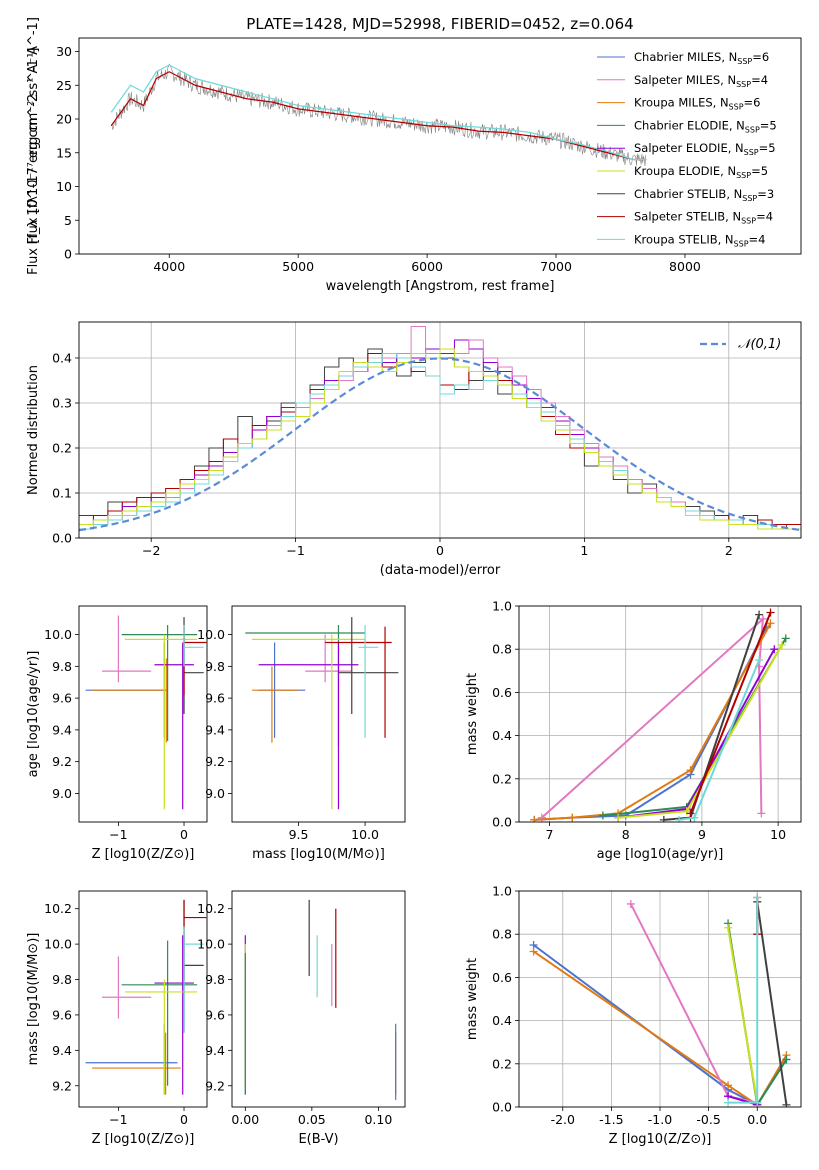  What do you see at coordinates (378, 1119) in the screenshot?
I see `x-tick-label: 0.10` at bounding box center [378, 1119].